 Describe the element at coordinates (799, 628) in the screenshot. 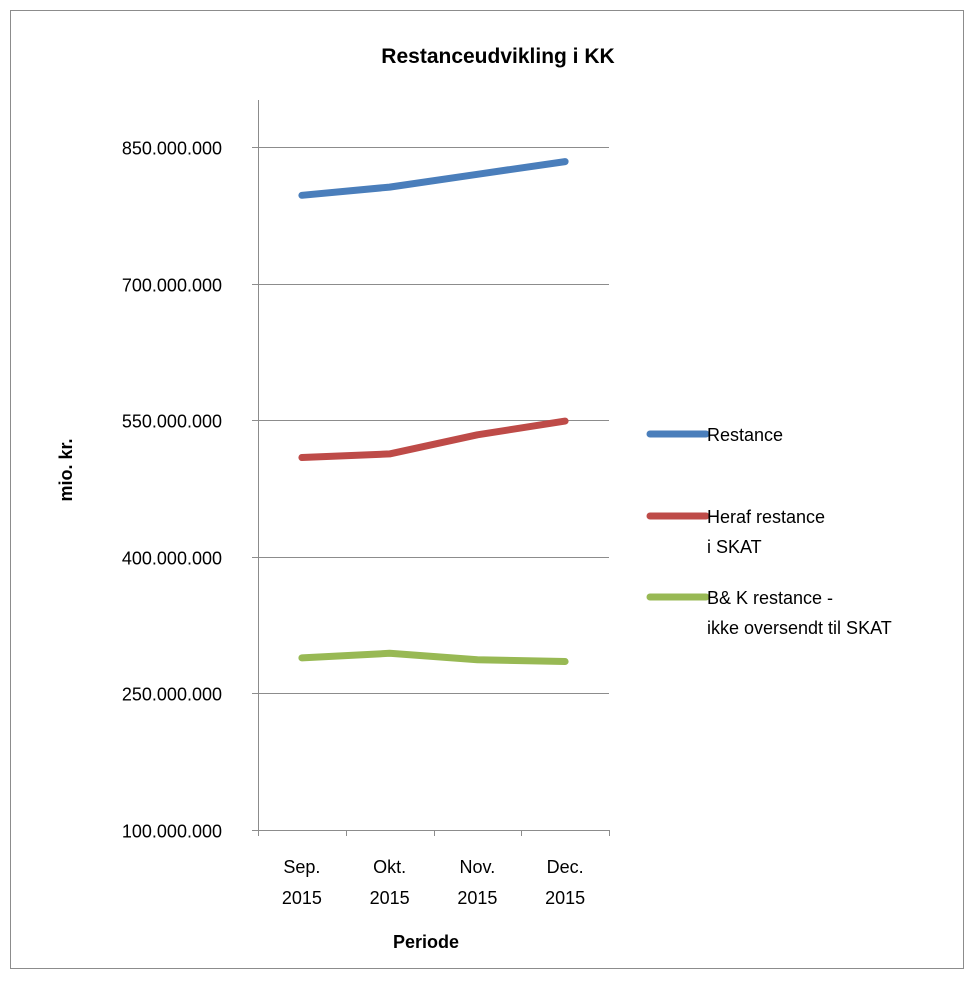

I see `legend-label: ikke oversendt til SKAT` at that location.